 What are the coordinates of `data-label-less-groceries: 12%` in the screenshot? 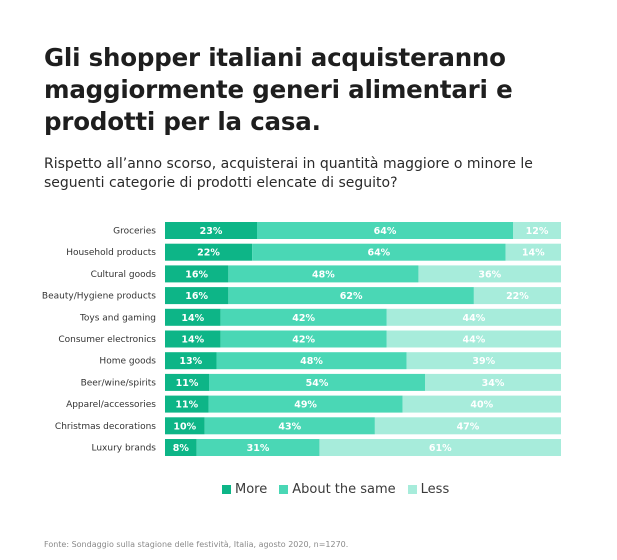 It's located at (537, 231).